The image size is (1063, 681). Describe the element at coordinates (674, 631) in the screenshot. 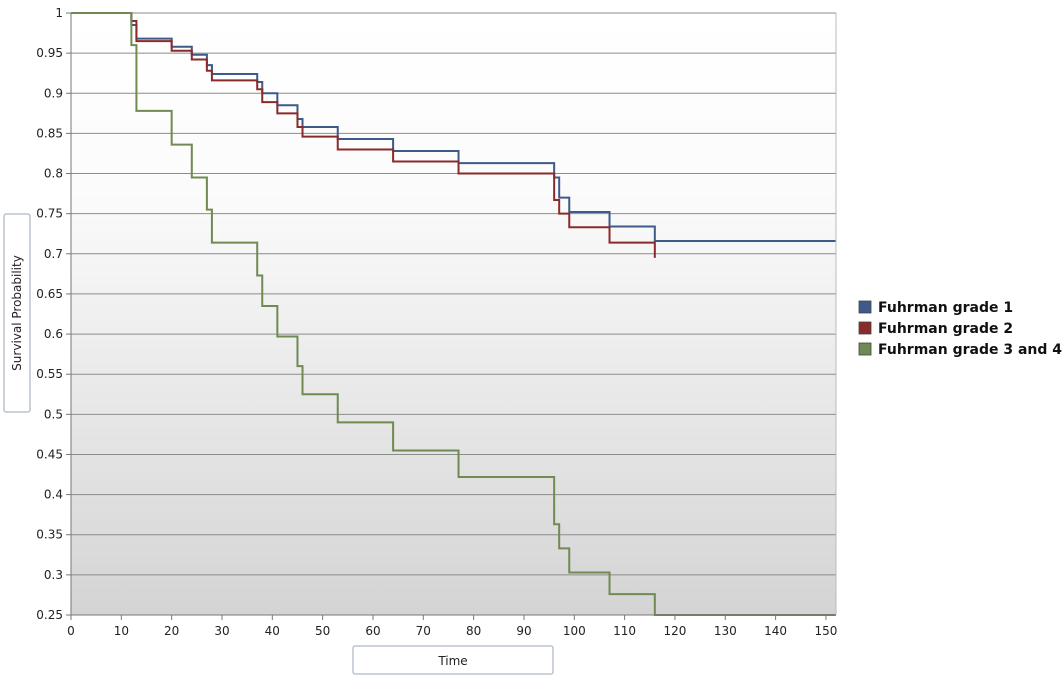

I see `x-tick-label: 120` at that location.